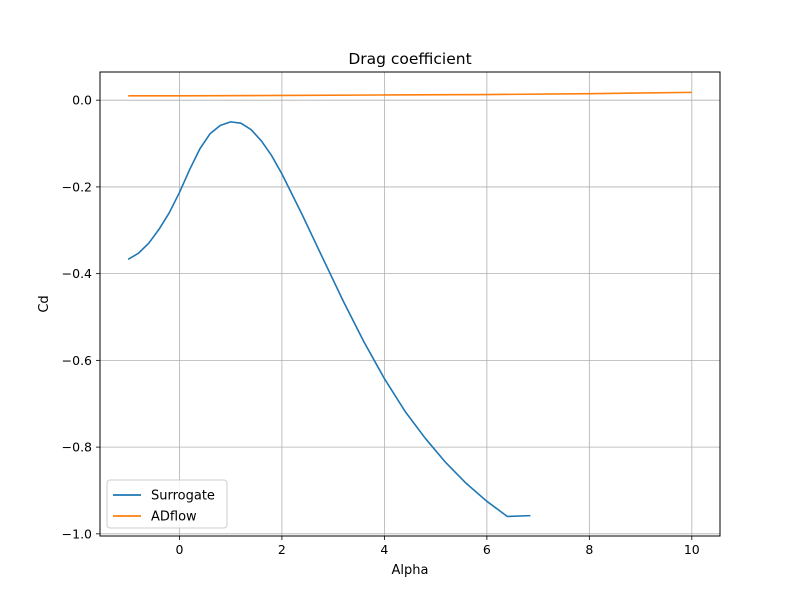 The height and width of the screenshot is (600, 800). What do you see at coordinates (183, 496) in the screenshot?
I see `legend-label: Surrogate` at bounding box center [183, 496].